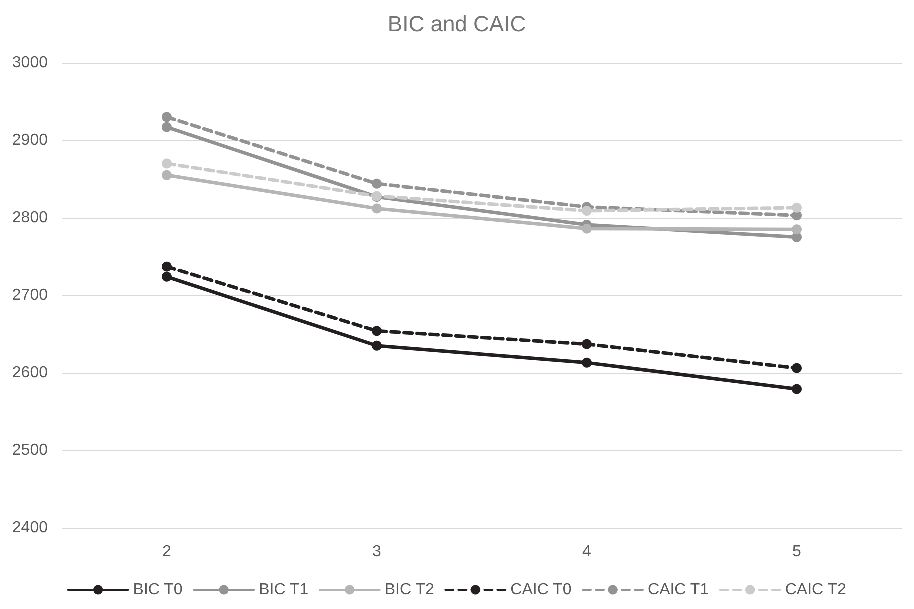 The height and width of the screenshot is (609, 914). Describe the element at coordinates (679, 590) in the screenshot. I see `legend-label: CAIC T1` at that location.